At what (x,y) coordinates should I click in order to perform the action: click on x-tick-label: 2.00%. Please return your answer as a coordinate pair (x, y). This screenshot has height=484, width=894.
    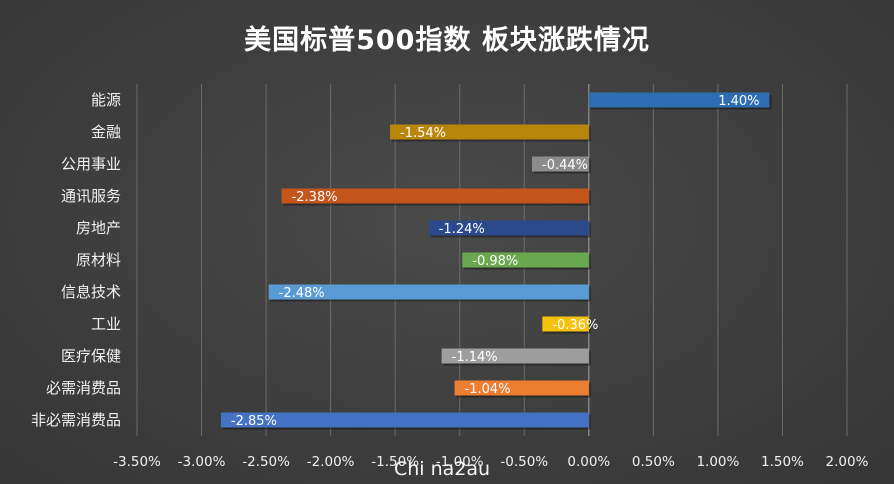
    Looking at the image, I should click on (847, 462).